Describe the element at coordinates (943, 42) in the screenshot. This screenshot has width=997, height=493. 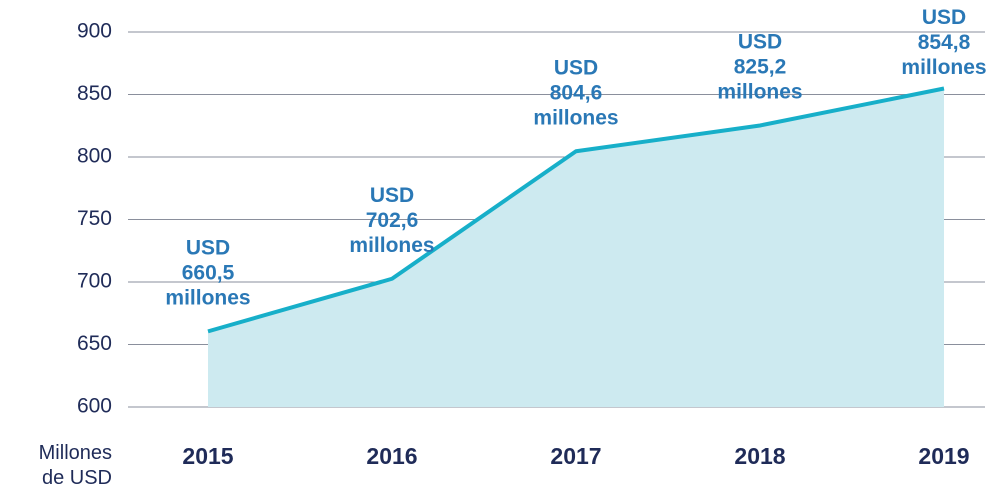
I see `value-label: USD 854,8 millones` at that location.